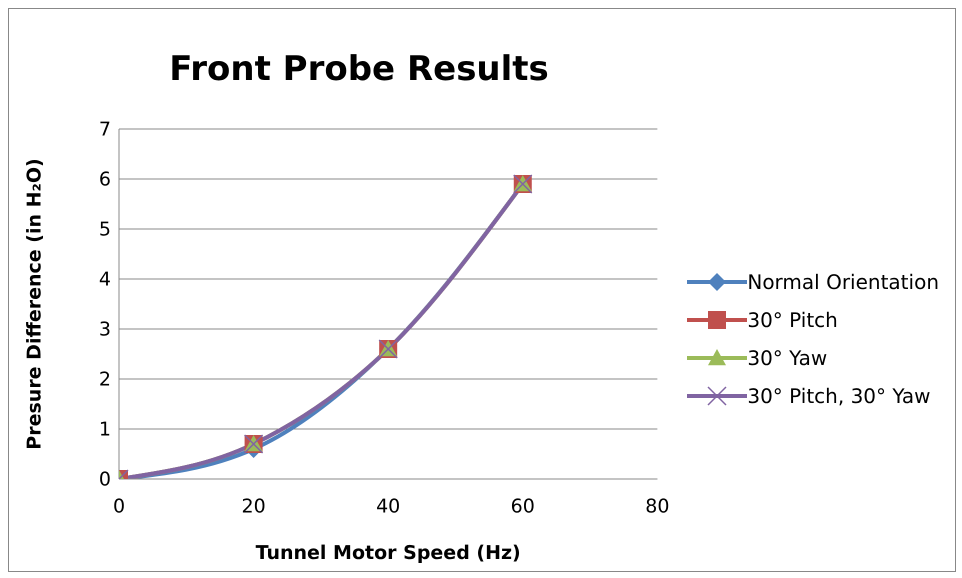 This screenshot has width=962, height=578. What do you see at coordinates (104, 129) in the screenshot?
I see `y-tick-label: 7` at bounding box center [104, 129].